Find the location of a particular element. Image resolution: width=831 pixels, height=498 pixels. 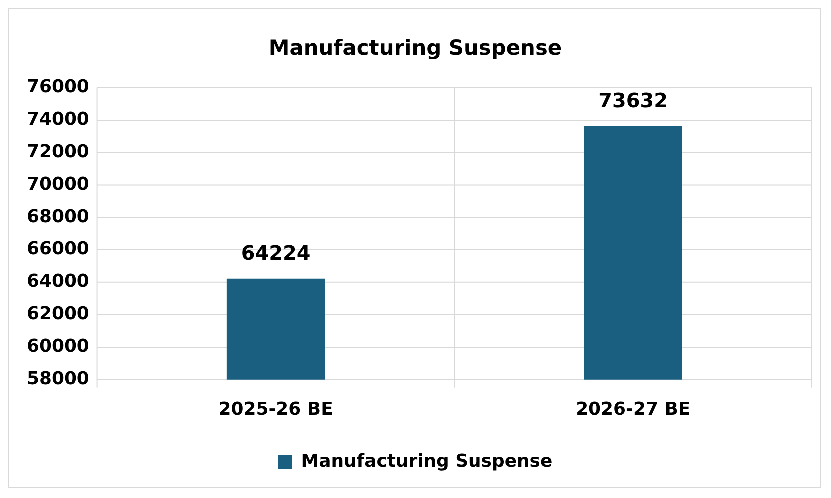

y-tick-label: 66000 is located at coordinates (58, 249).